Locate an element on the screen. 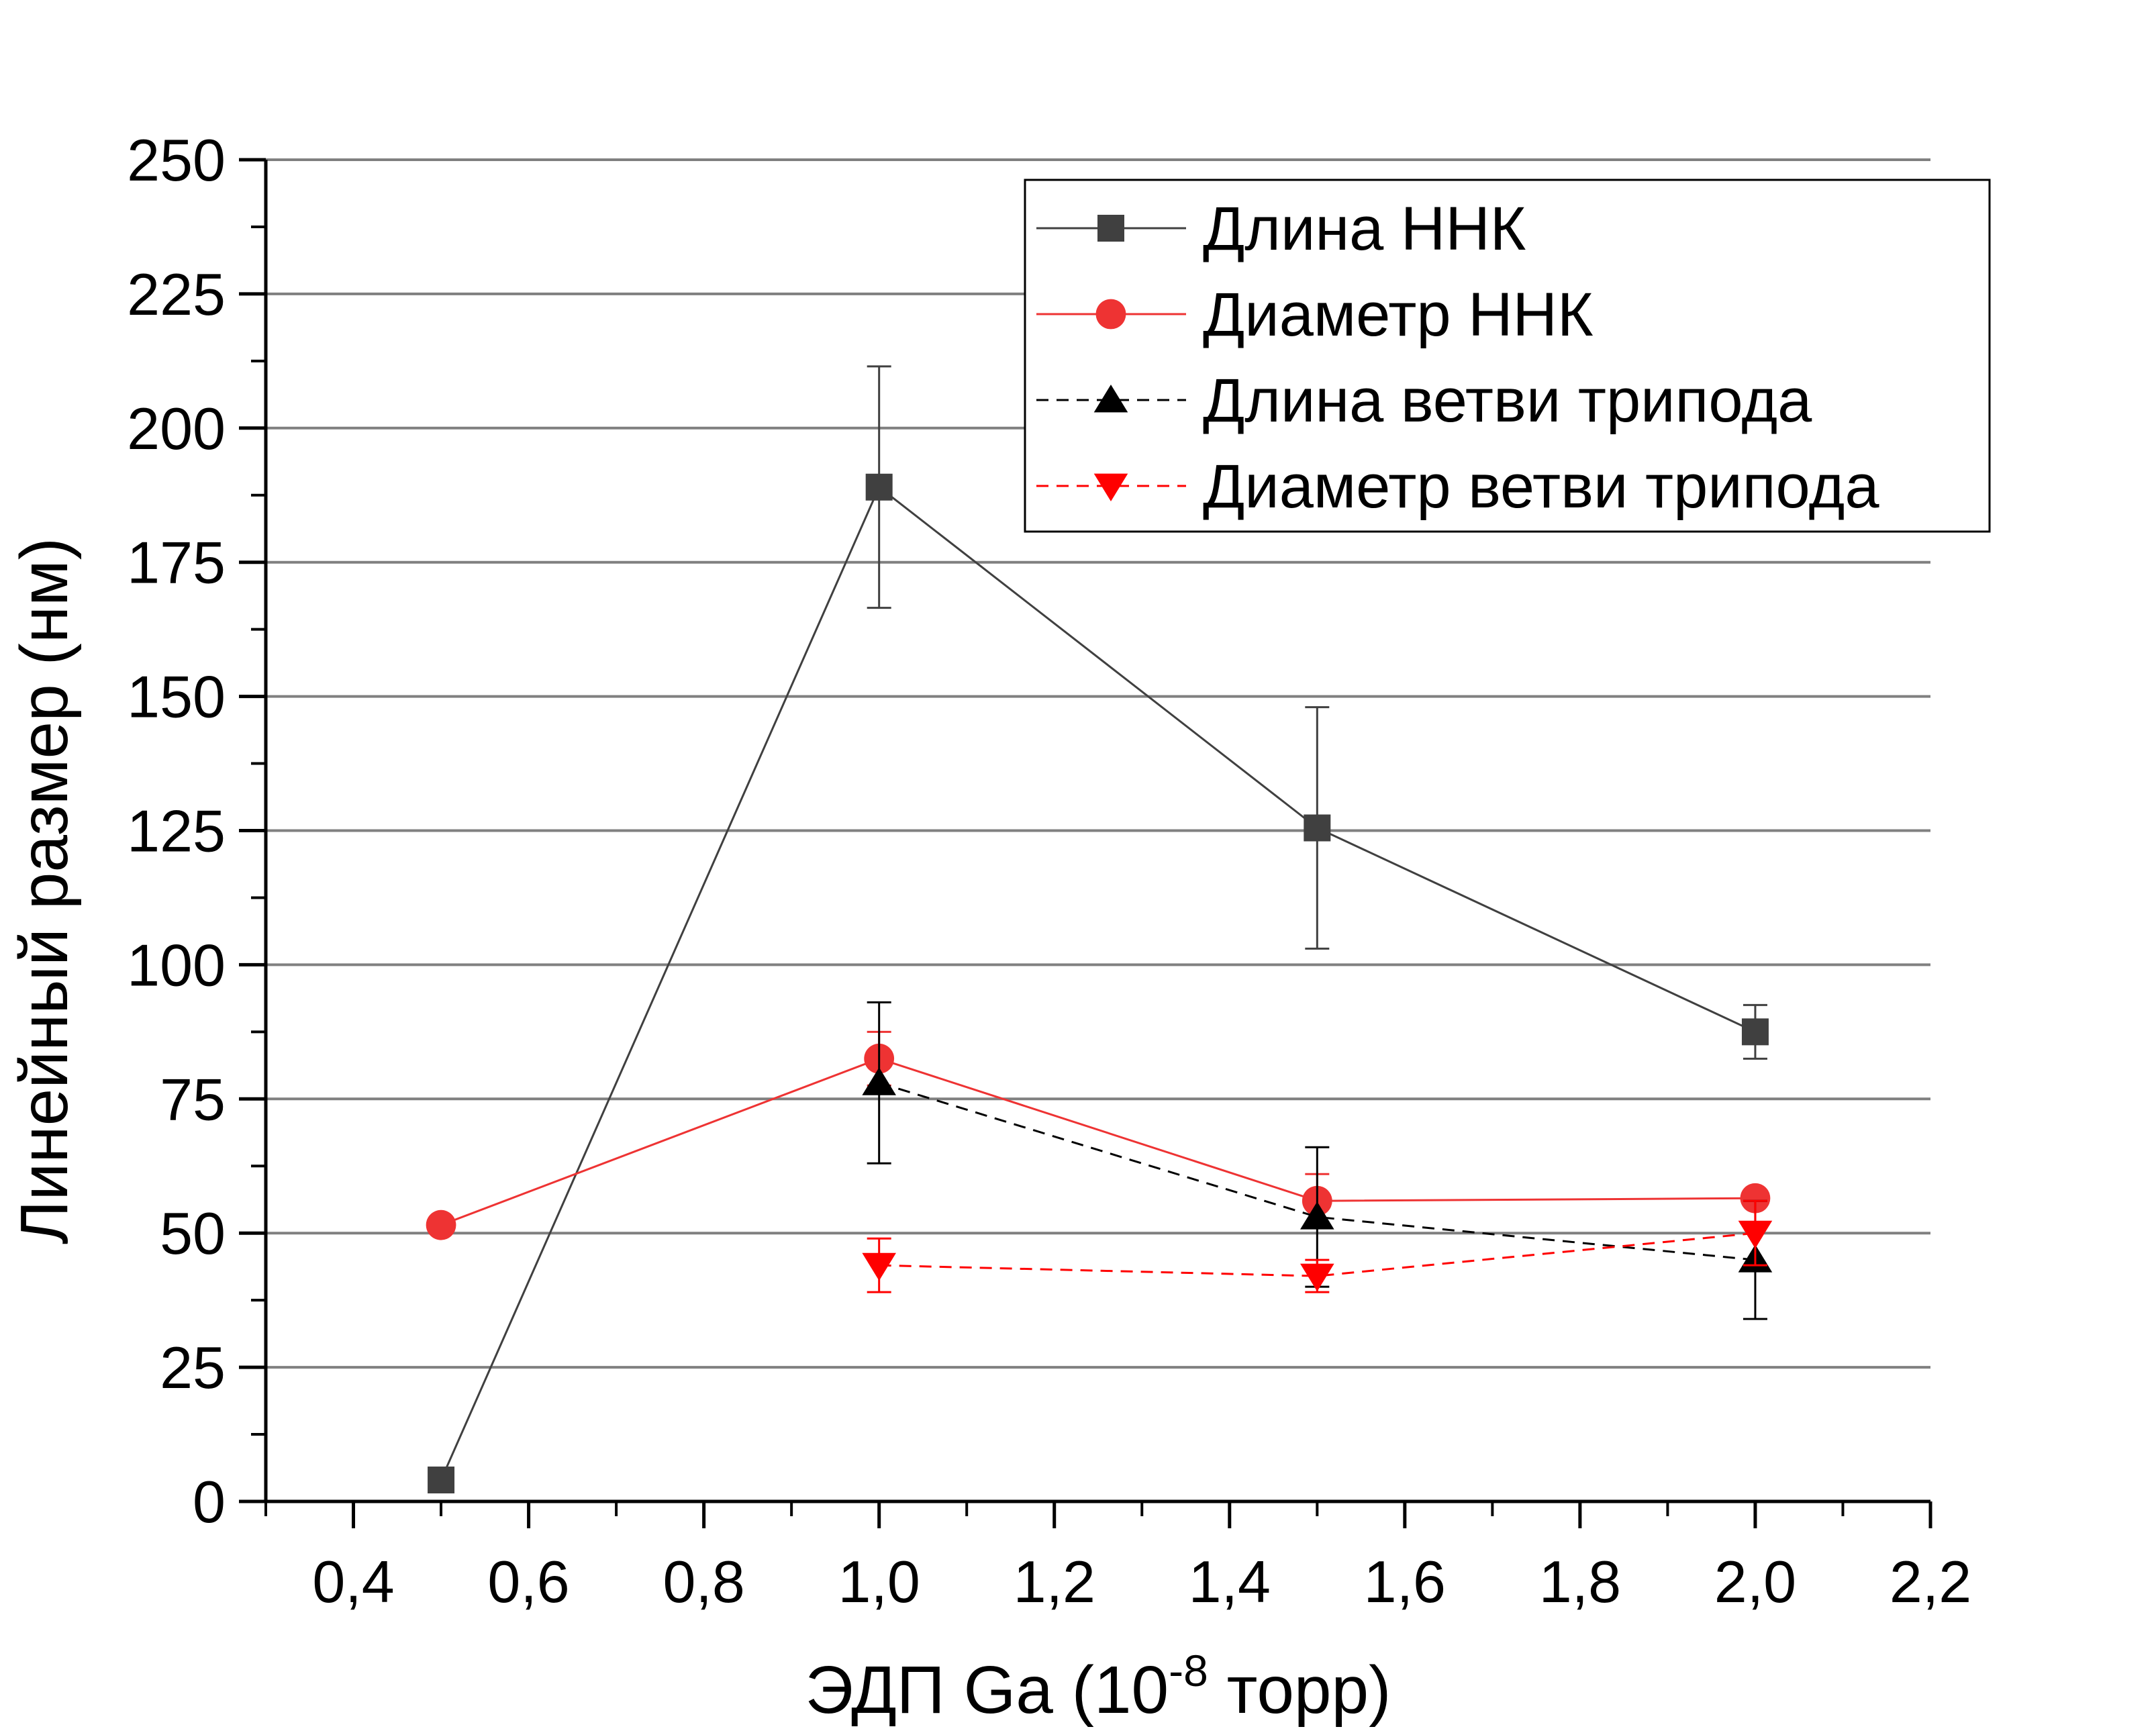 This screenshot has height=1733, width=2156. x-tick-label: 1,2 is located at coordinates (1054, 1581).